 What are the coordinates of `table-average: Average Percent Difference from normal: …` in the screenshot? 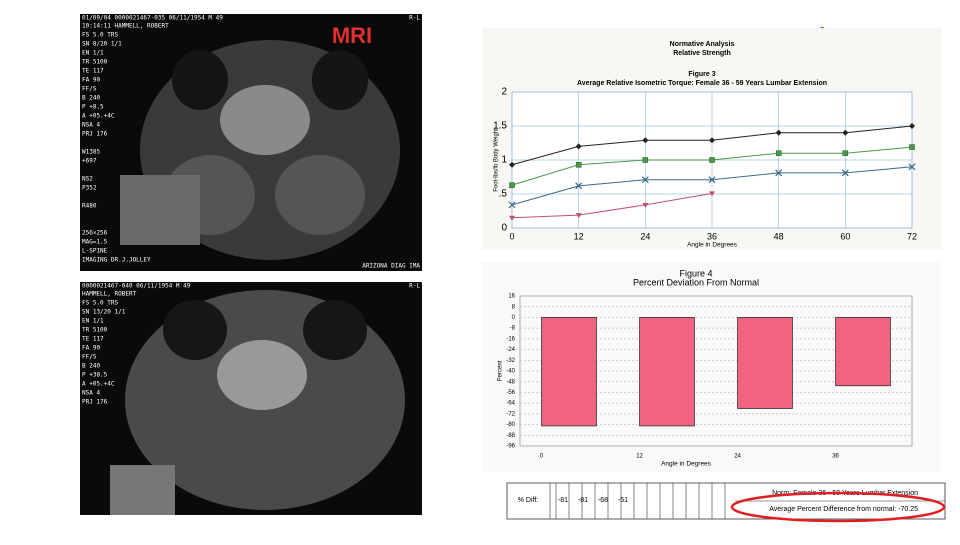 It's located at (843, 509).